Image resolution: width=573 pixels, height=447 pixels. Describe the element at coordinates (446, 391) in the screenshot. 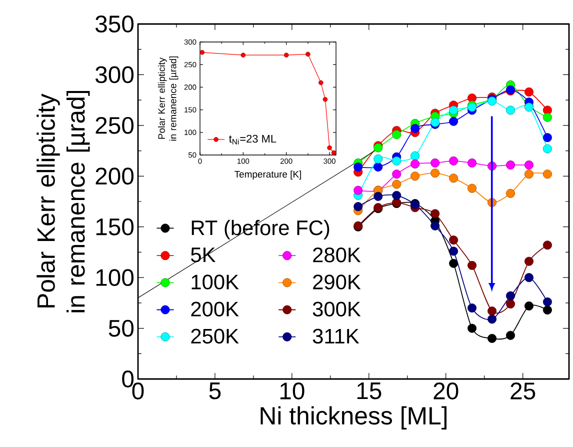

I see `x-tick-label: 20` at that location.